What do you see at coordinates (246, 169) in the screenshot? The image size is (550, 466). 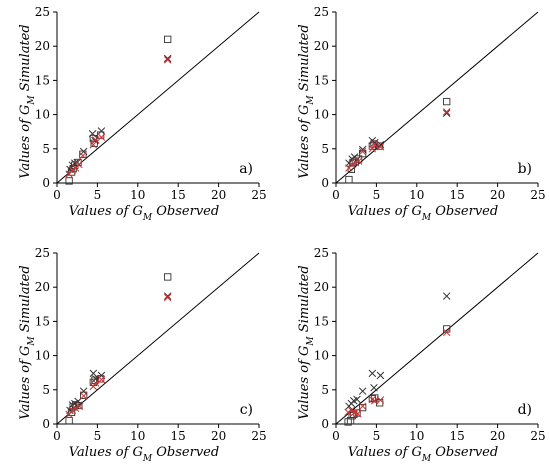 I see `panel-label: a)` at bounding box center [246, 169].